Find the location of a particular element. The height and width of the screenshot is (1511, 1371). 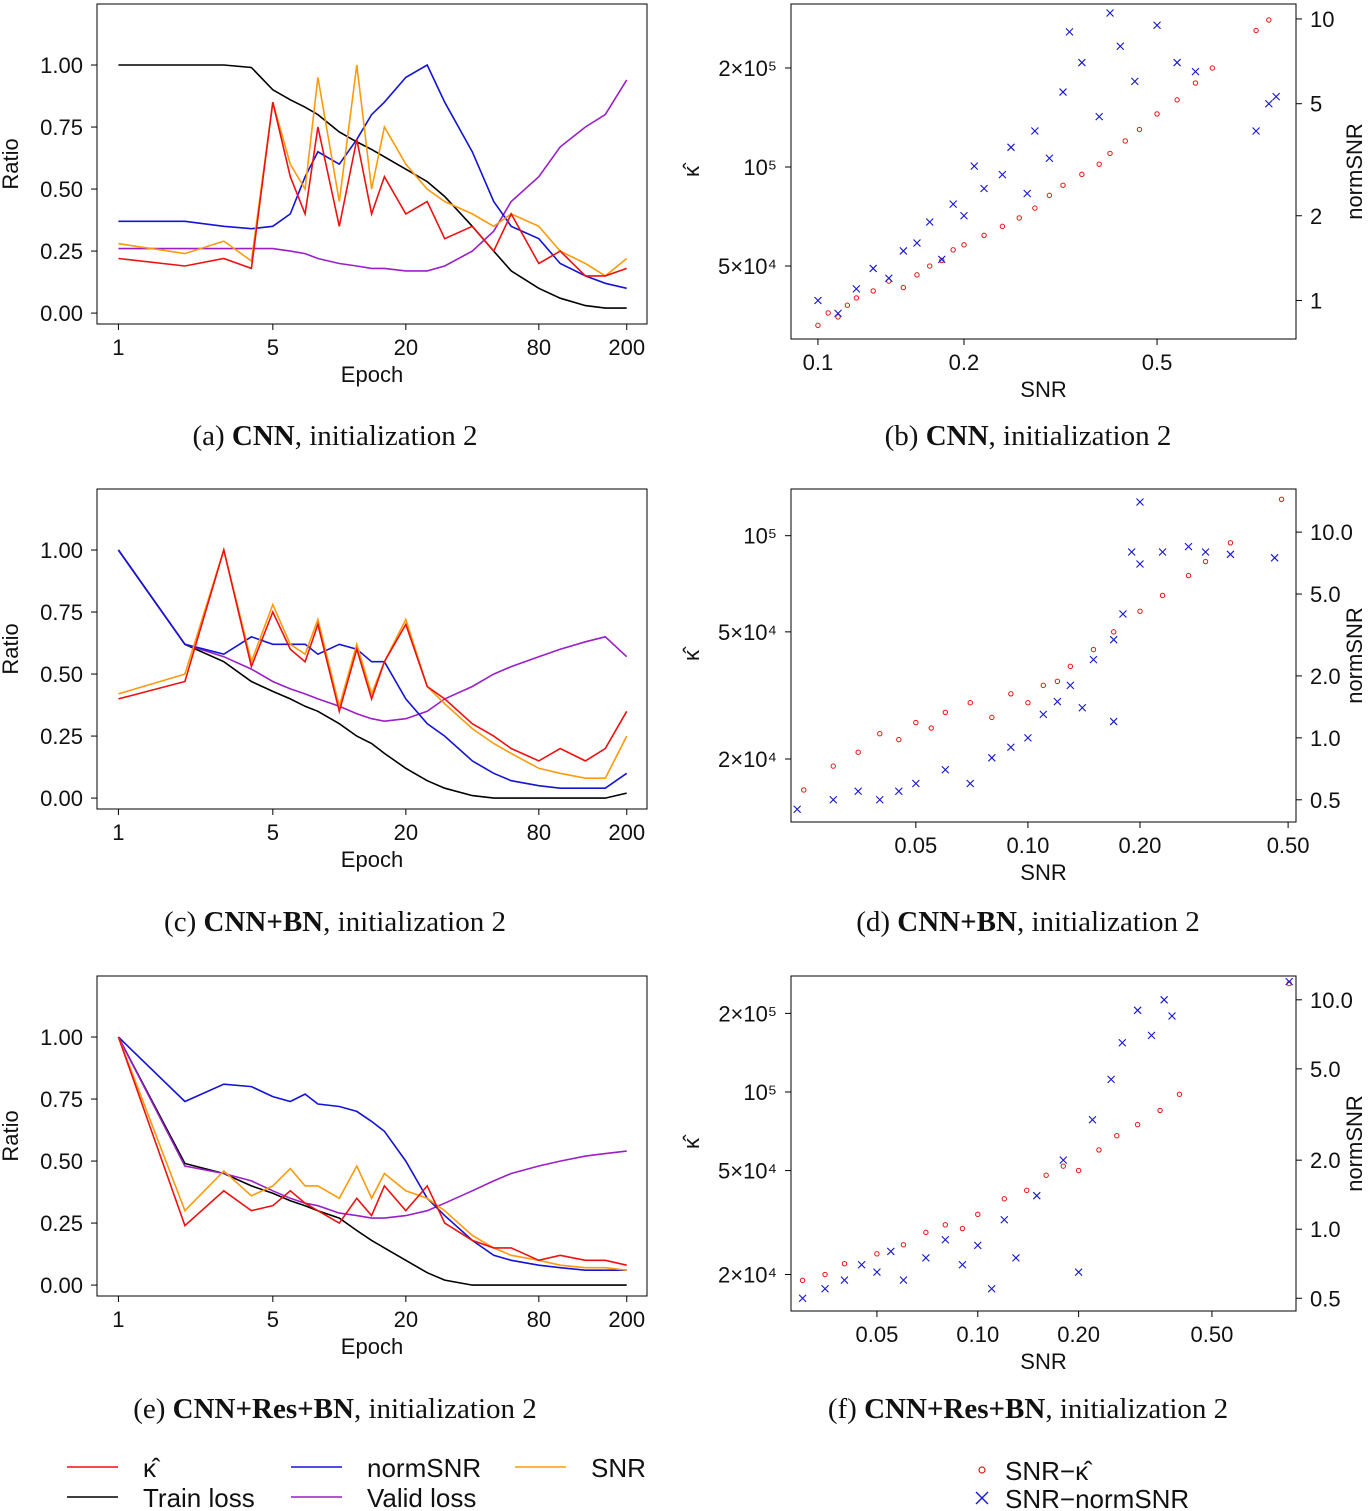

caption: (a) CNN, initialization 2 is located at coordinates (334, 436).